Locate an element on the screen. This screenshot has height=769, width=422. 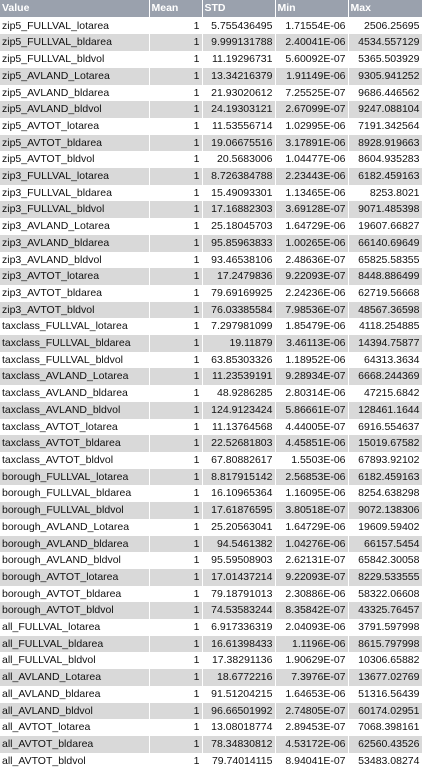
max-cell: 8254.638298 is located at coordinates (385, 494).